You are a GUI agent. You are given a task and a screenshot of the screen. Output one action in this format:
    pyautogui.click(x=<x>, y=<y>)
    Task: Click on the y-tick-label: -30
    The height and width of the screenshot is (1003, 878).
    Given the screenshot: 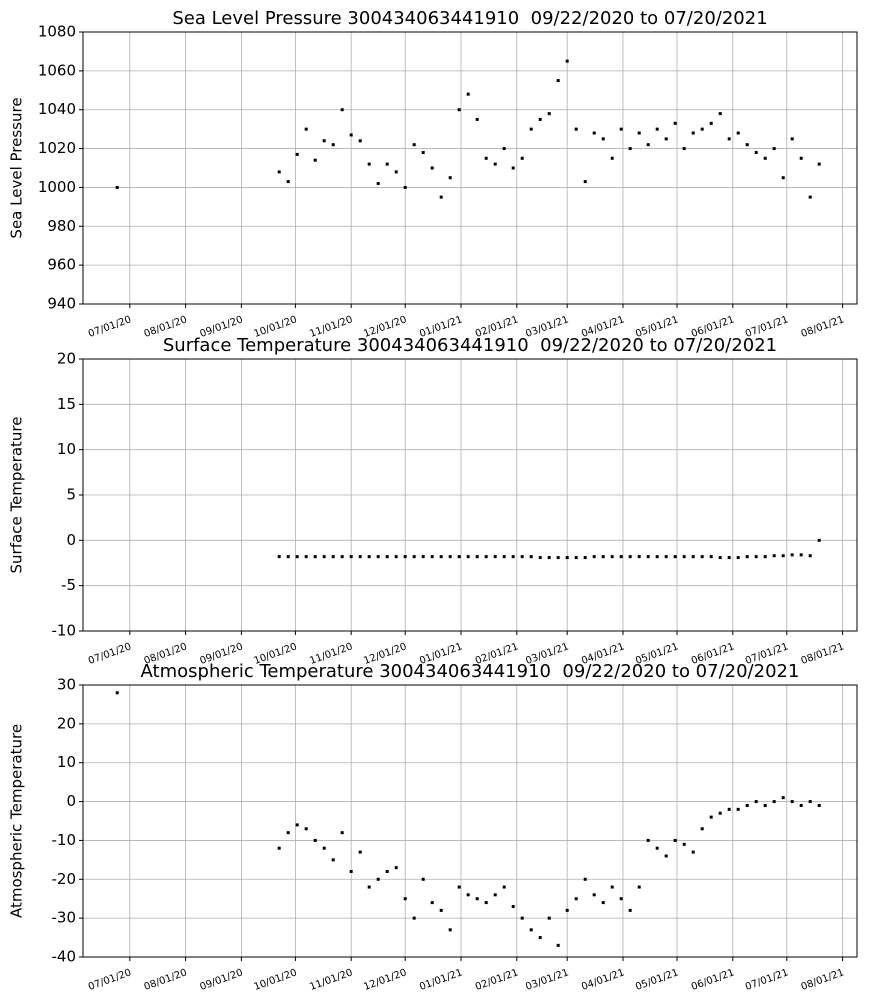 What is the action you would take?
    pyautogui.click(x=64, y=918)
    